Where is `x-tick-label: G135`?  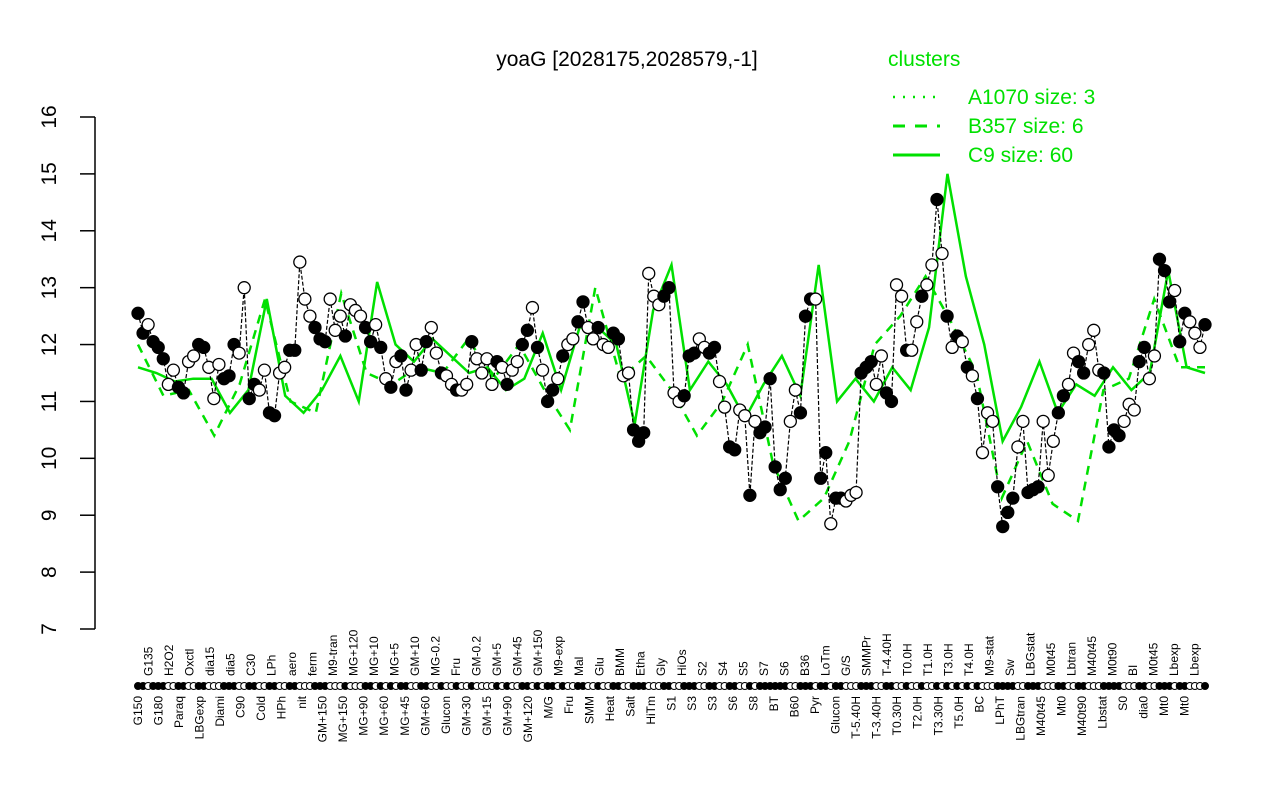
x-tick-label: G135 is located at coordinates (148, 661).